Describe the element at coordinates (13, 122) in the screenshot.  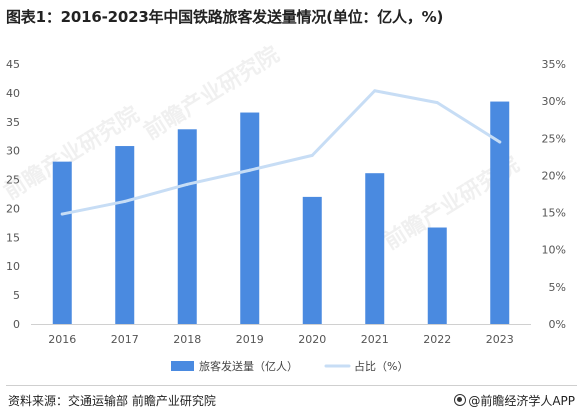
I see `y-left-tick-label: 35` at that location.